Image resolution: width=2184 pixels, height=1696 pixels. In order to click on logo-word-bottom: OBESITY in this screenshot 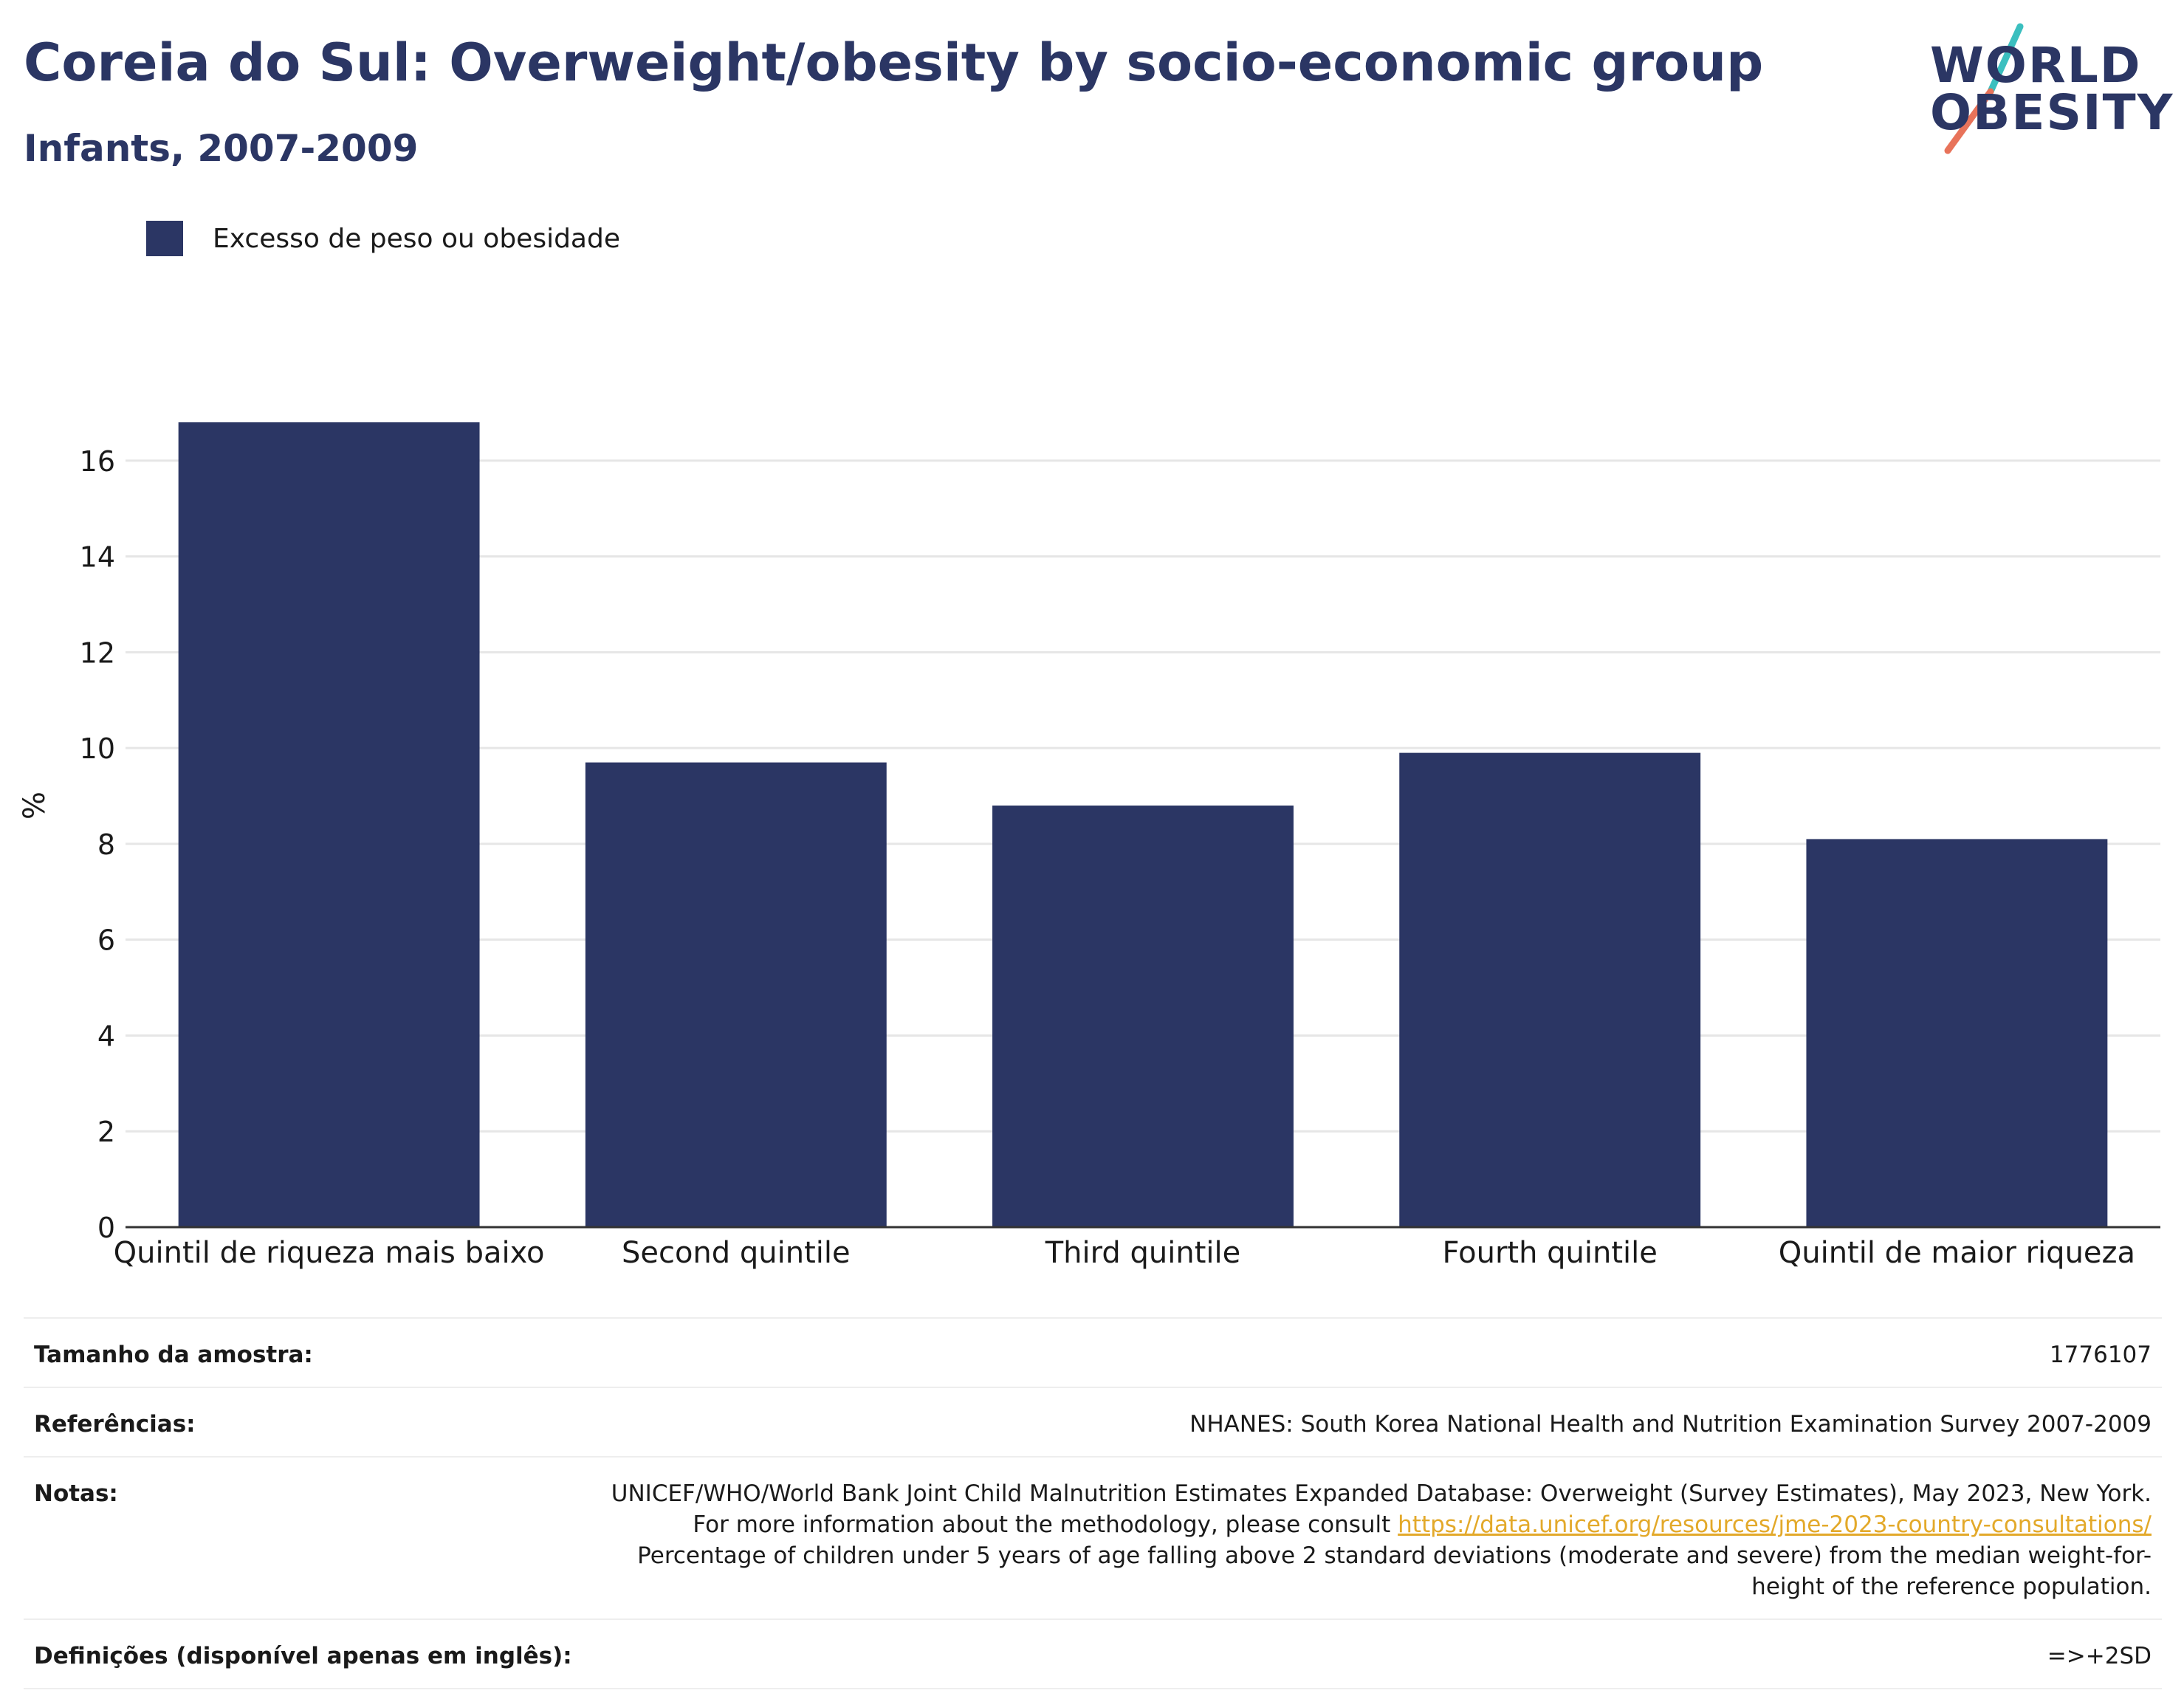, I will do `click(2052, 113)`.